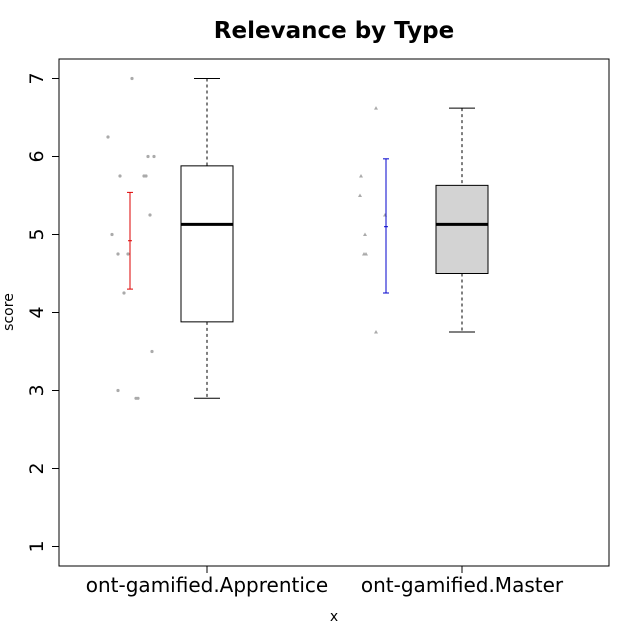  Describe the element at coordinates (37, 546) in the screenshot. I see `y-tick-label: 1` at that location.